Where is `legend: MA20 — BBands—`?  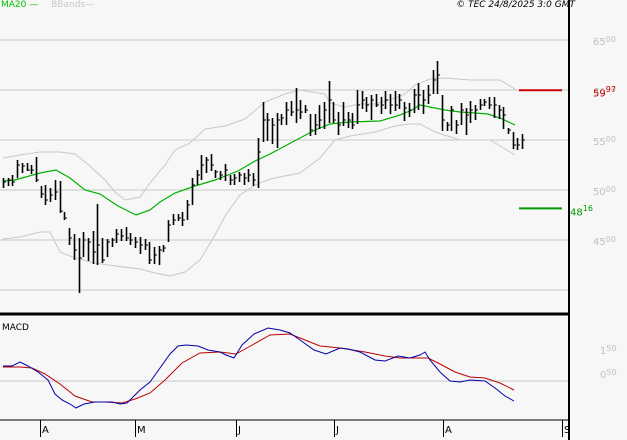 legend: MA20 — BBands— is located at coordinates (47, 5).